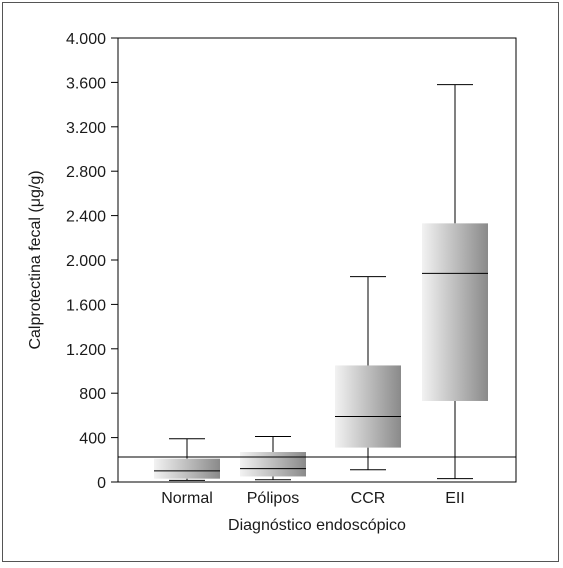  I want to click on x-tick-label: EII, so click(455, 498).